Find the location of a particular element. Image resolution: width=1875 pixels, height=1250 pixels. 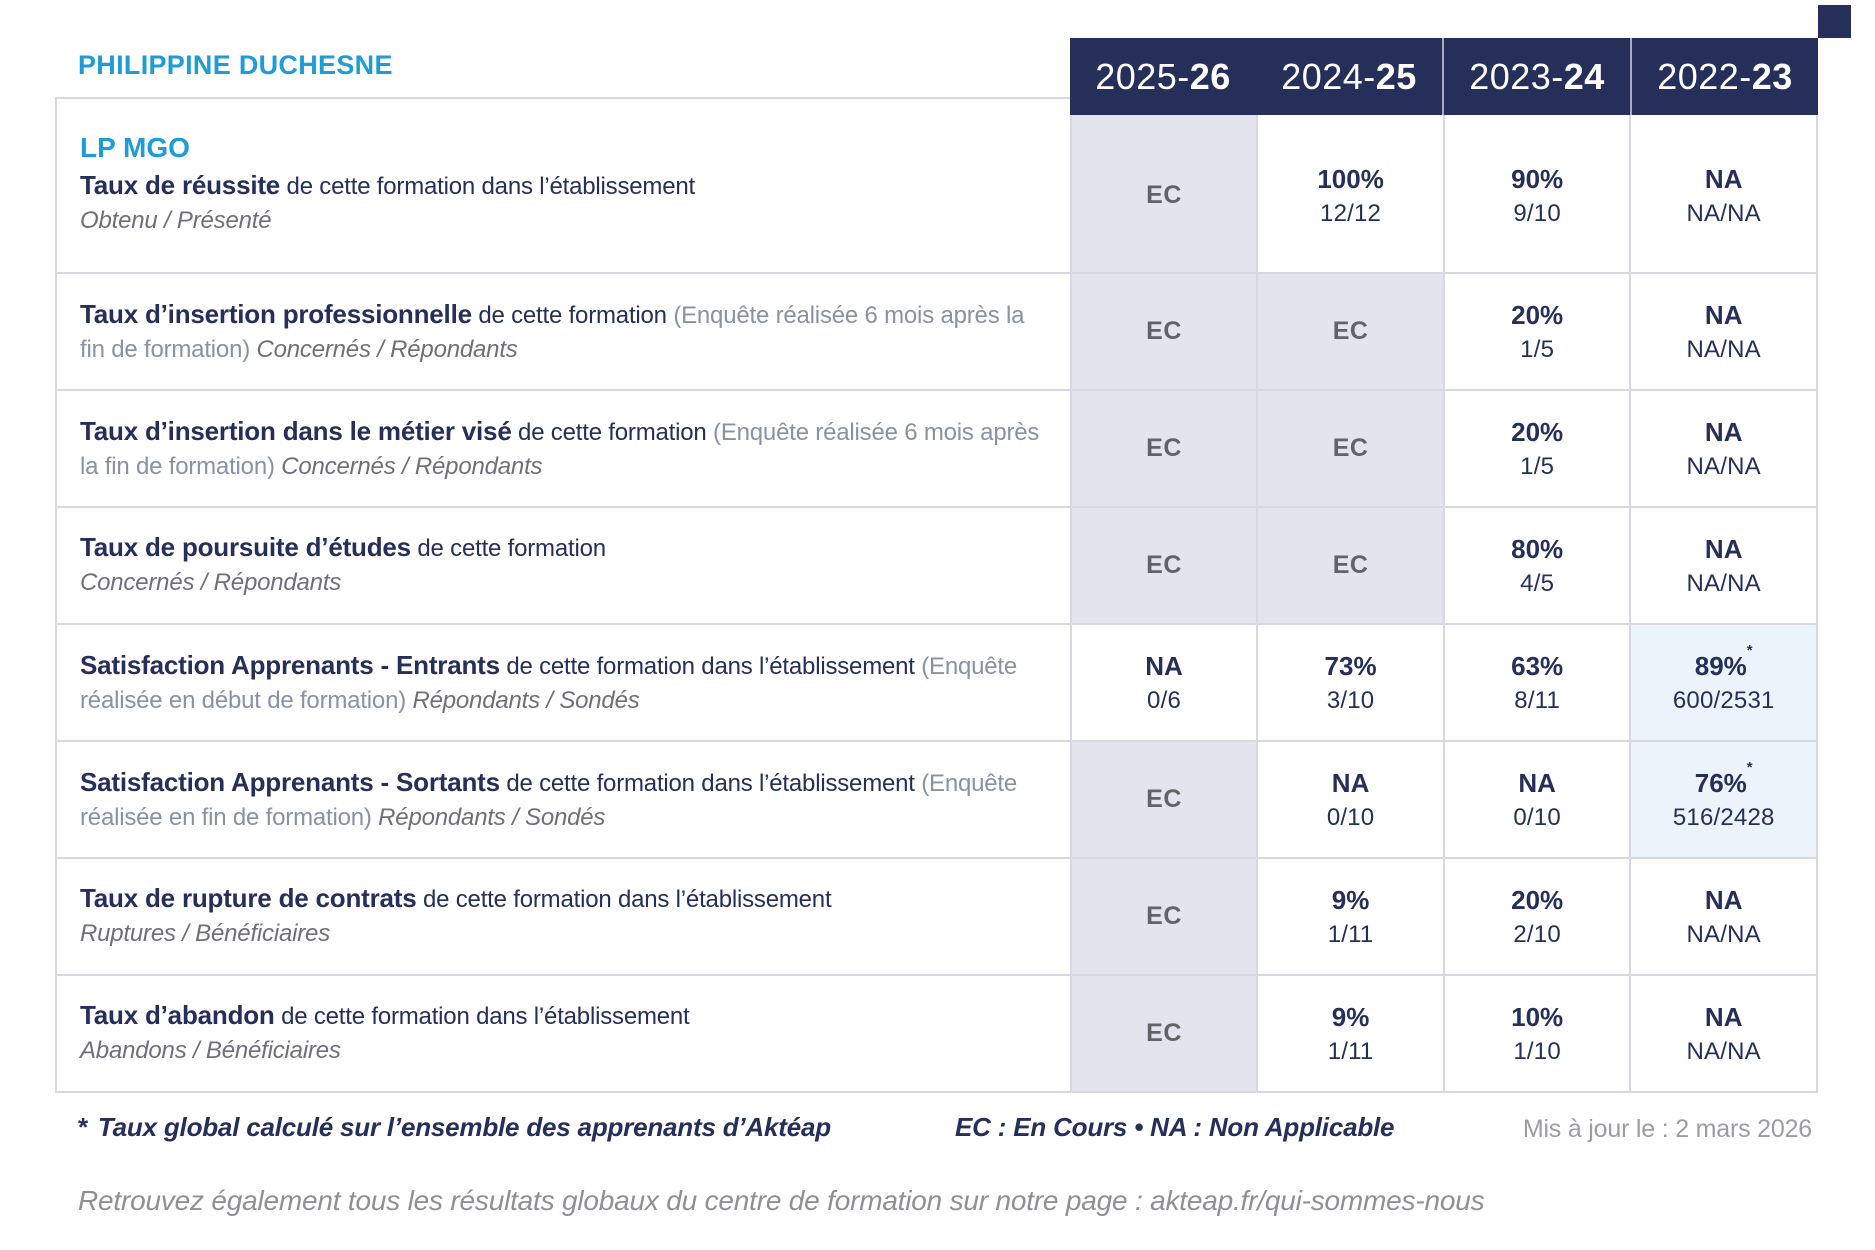

value-cell: 90% 9/10 is located at coordinates (1536, 185).